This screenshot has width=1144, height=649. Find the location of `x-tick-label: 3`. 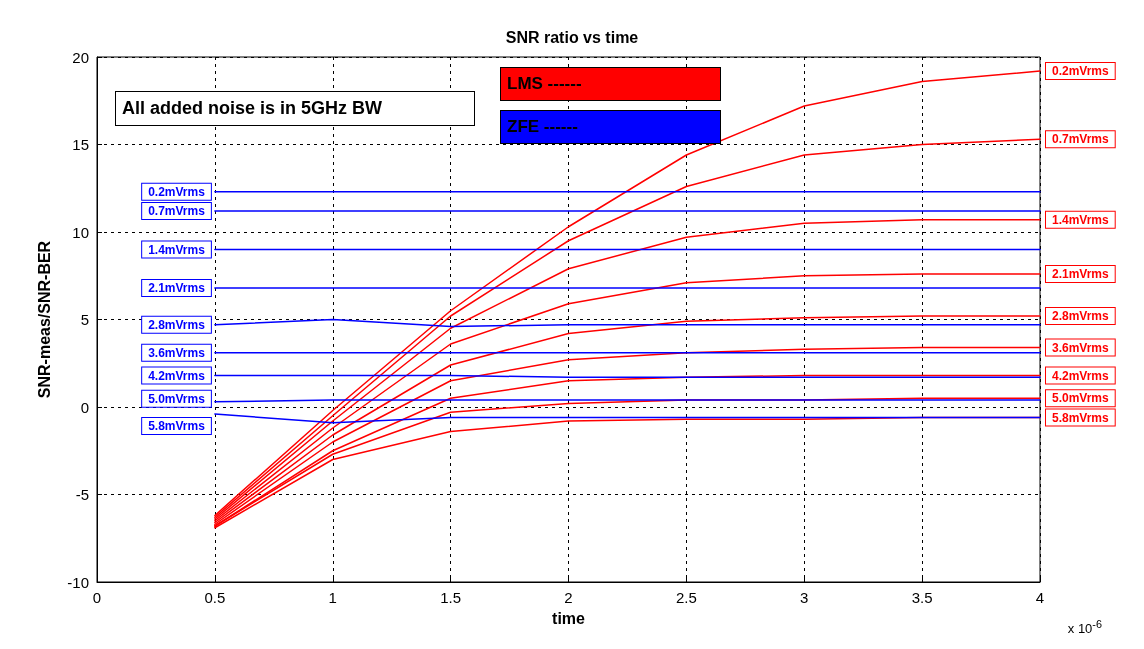

x-tick-label: 3 is located at coordinates (804, 597).